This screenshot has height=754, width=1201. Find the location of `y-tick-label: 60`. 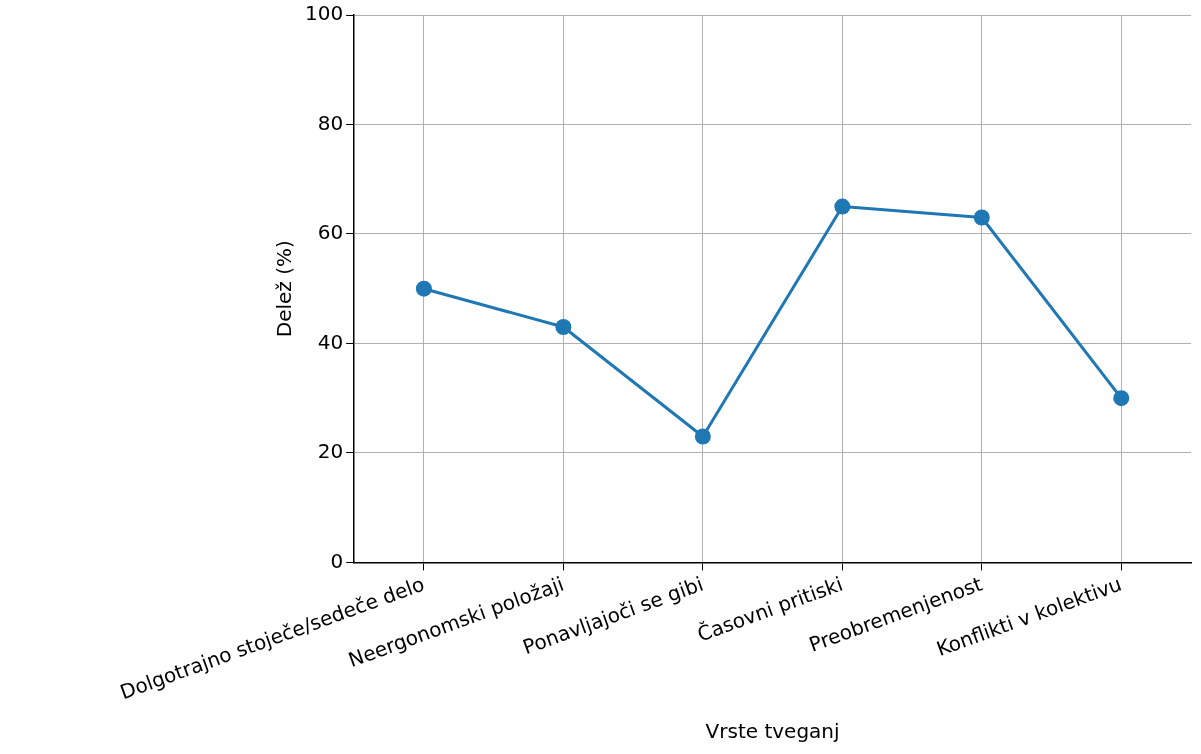

y-tick-label: 60 is located at coordinates (330, 232).